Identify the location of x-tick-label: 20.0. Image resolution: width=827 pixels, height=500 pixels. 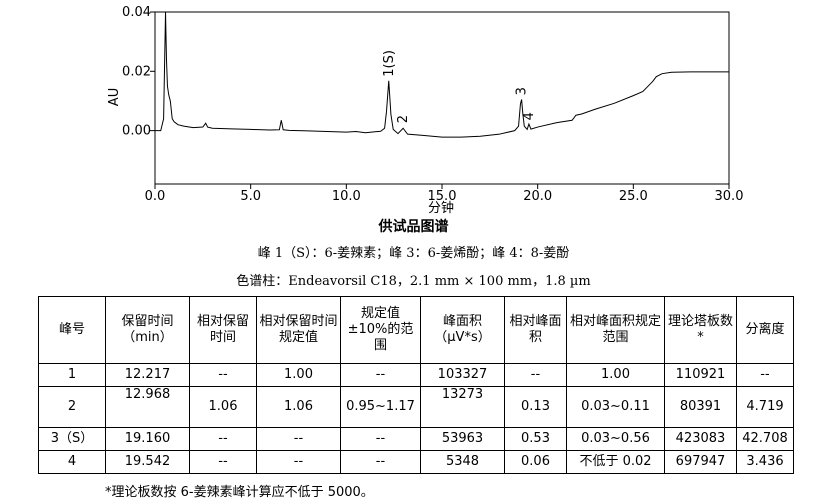
(537, 196).